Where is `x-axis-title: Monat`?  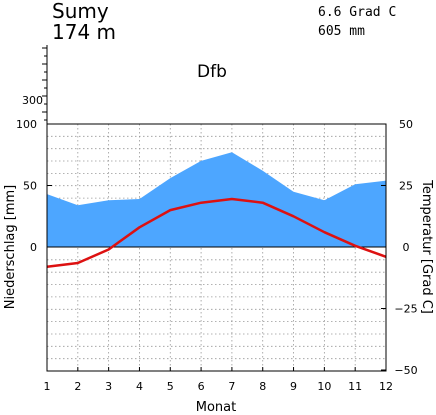
x-axis-title: Monat is located at coordinates (216, 407).